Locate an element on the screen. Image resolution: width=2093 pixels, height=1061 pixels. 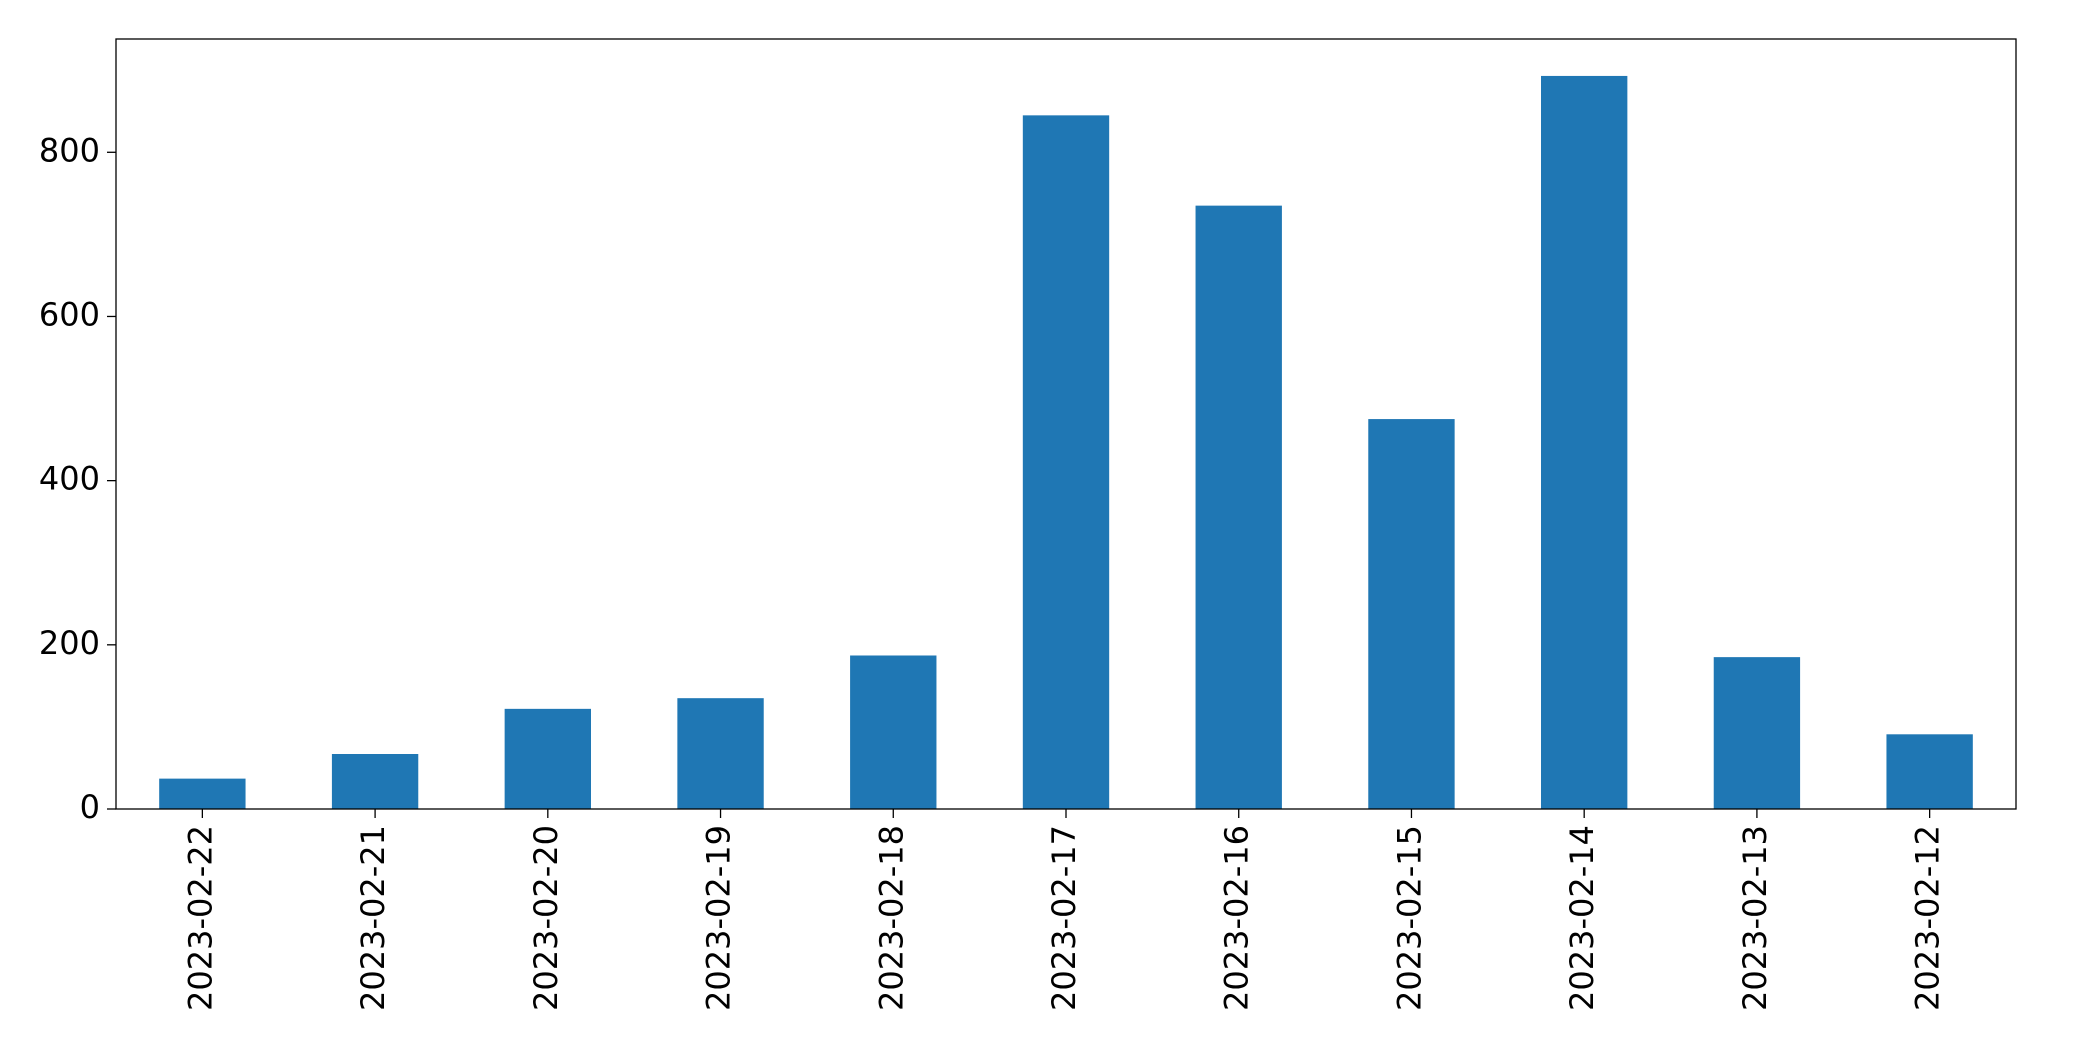
x-tick-label: 2023-02-14 is located at coordinates (1582, 918).